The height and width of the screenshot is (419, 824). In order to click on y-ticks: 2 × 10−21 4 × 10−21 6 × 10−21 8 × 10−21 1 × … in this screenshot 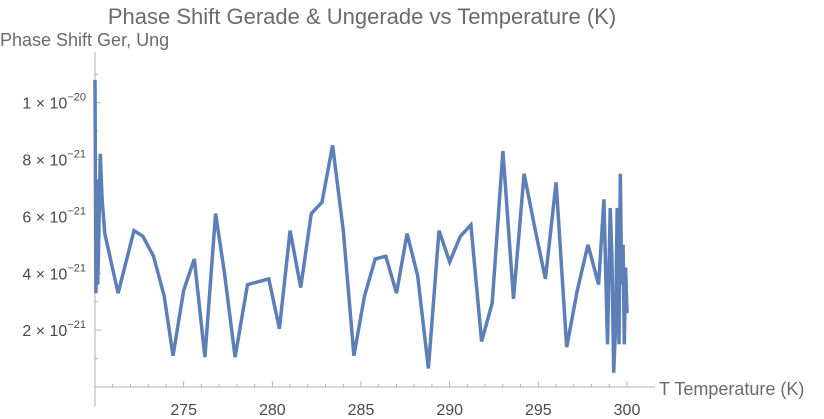, I will do `click(61, 216)`.